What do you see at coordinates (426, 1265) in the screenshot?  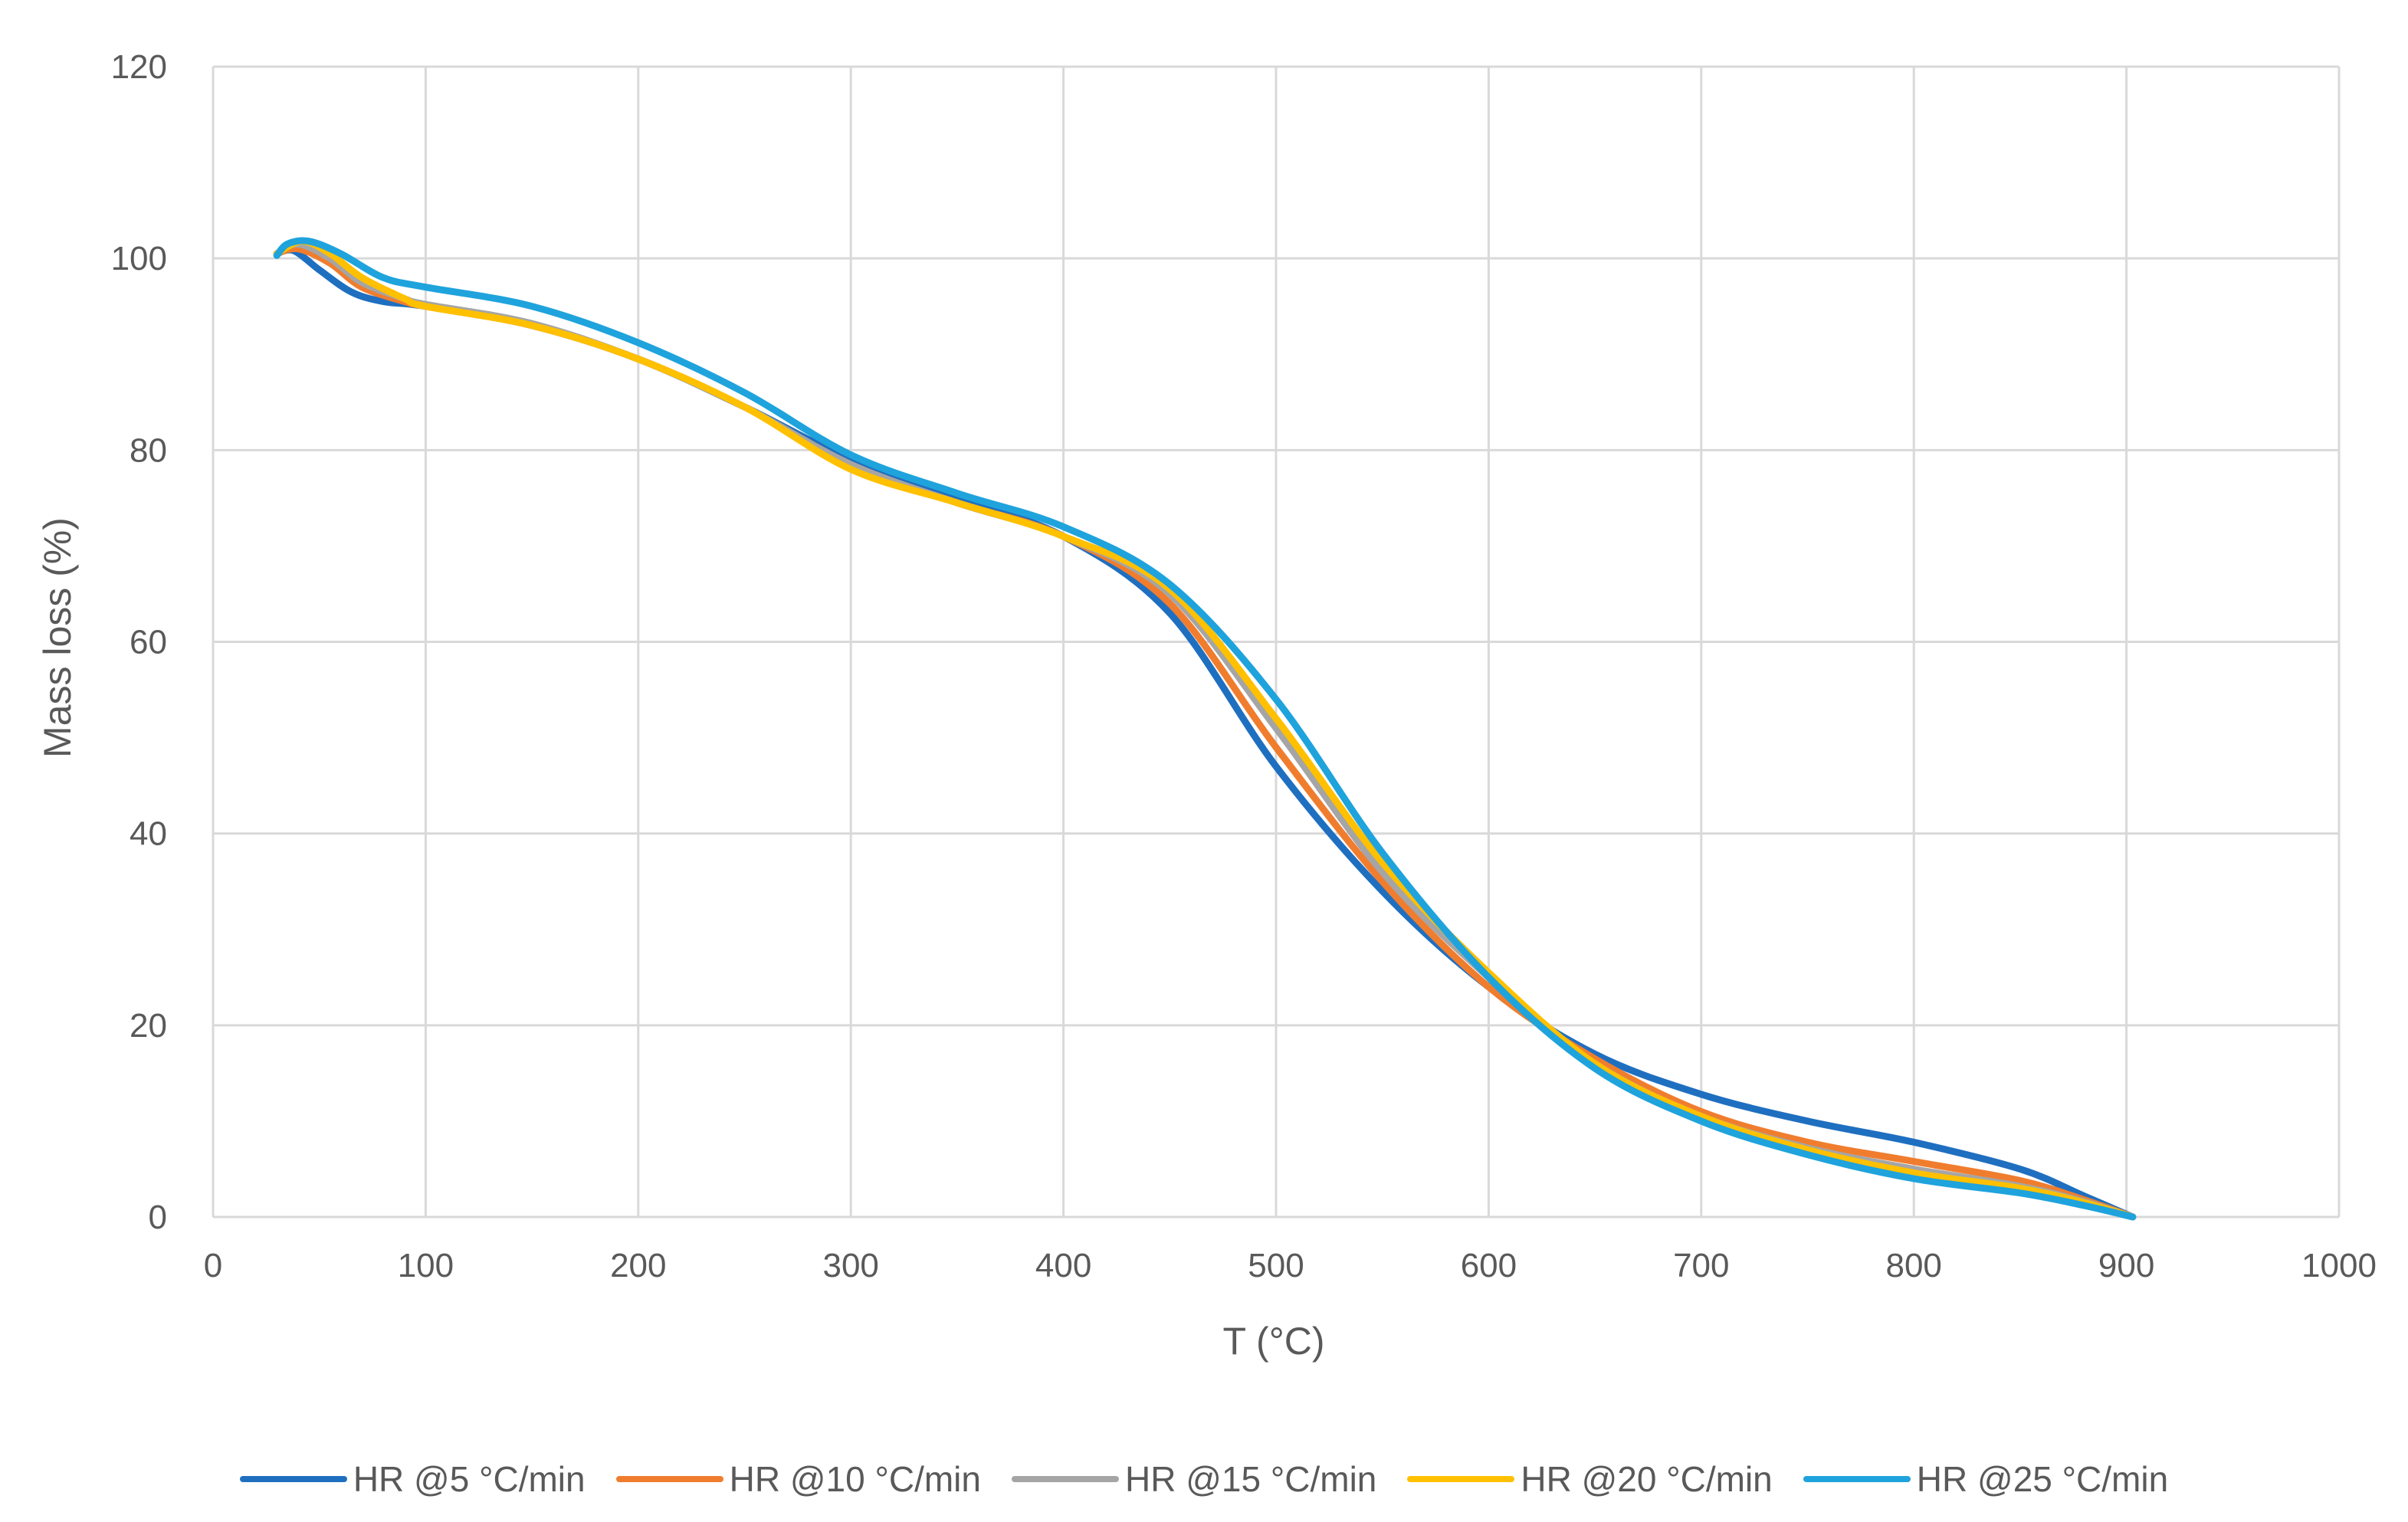 I see `x-tick-label: 100` at bounding box center [426, 1265].